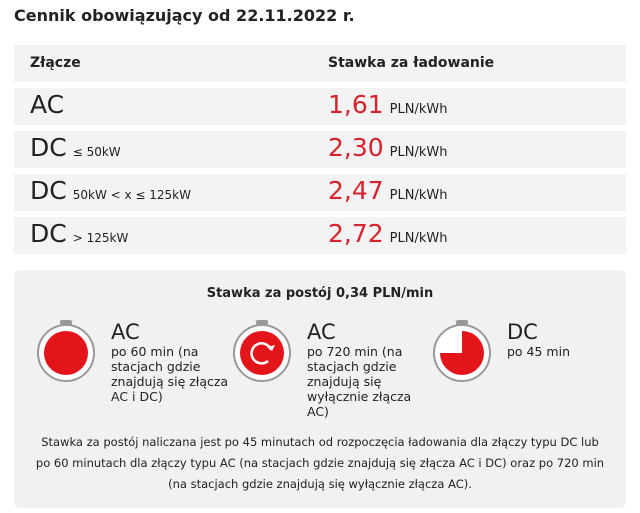  Describe the element at coordinates (387, 190) in the screenshot. I see `price: 2,47 PLN/kWh` at that location.